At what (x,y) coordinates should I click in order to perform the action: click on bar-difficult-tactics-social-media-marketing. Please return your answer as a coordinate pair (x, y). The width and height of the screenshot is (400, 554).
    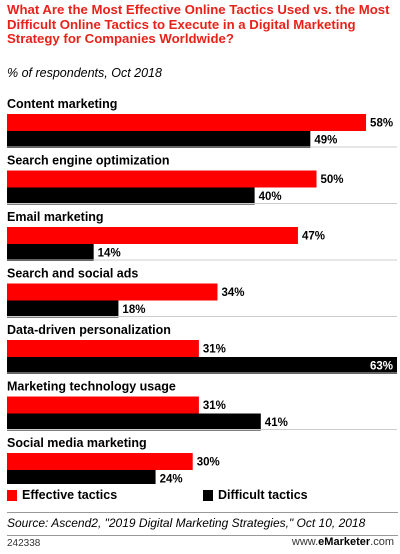
    Looking at the image, I should click on (81, 477).